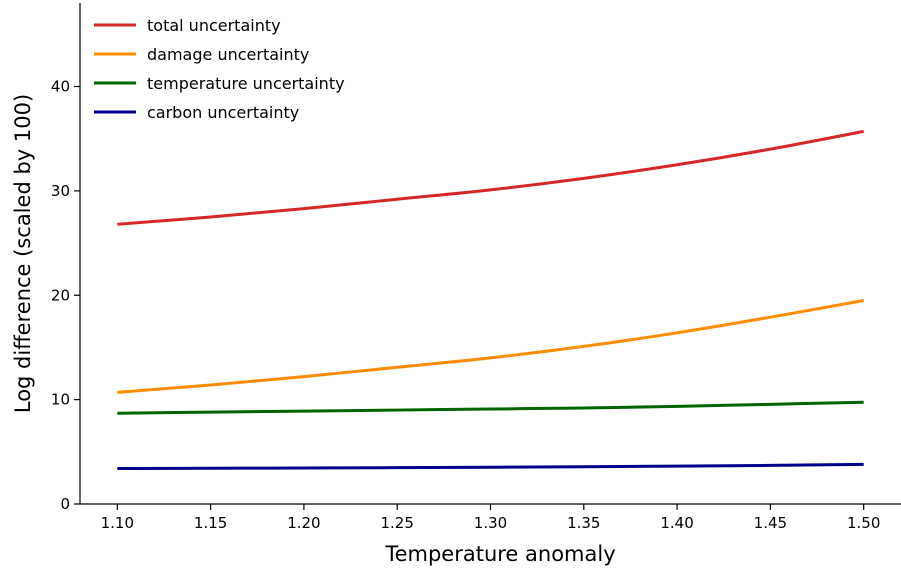 Image resolution: width=901 pixels, height=569 pixels. I want to click on y-tick-label: 20, so click(60, 295).